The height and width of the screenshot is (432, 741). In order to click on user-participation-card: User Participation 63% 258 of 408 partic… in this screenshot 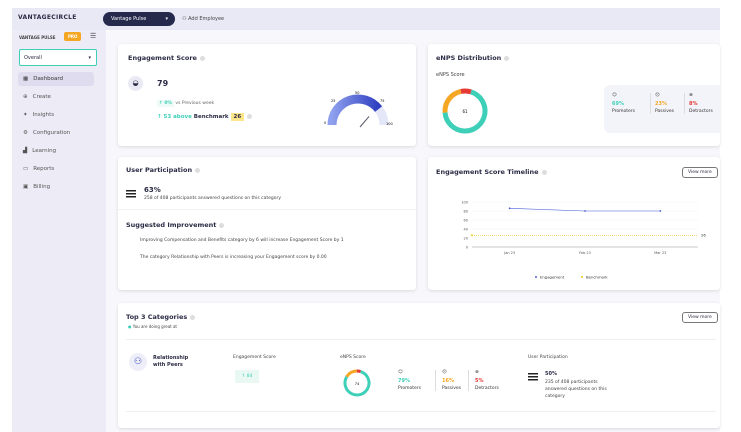, I will do `click(267, 223)`.